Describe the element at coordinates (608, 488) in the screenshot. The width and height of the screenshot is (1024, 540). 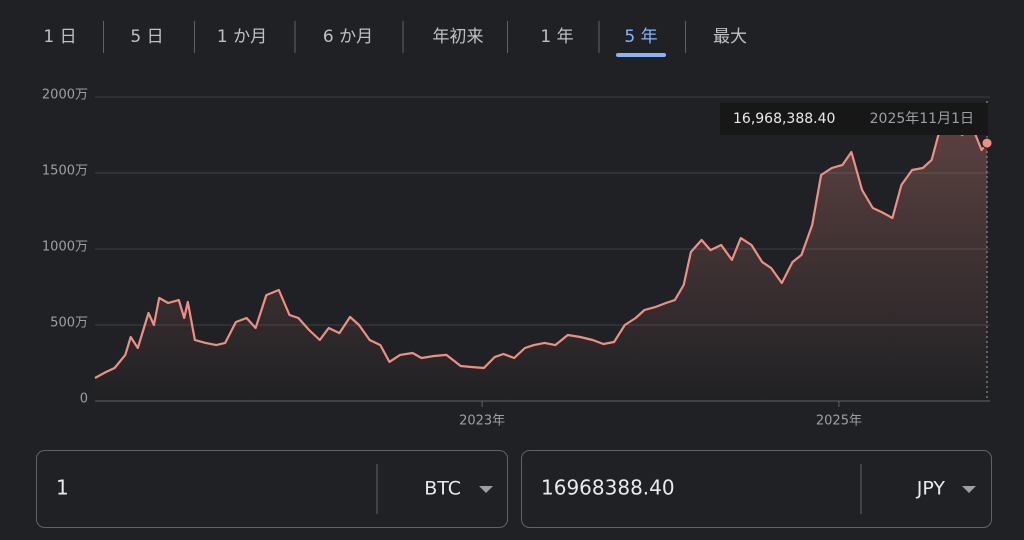
I see `to-amount: 16968388.40` at that location.